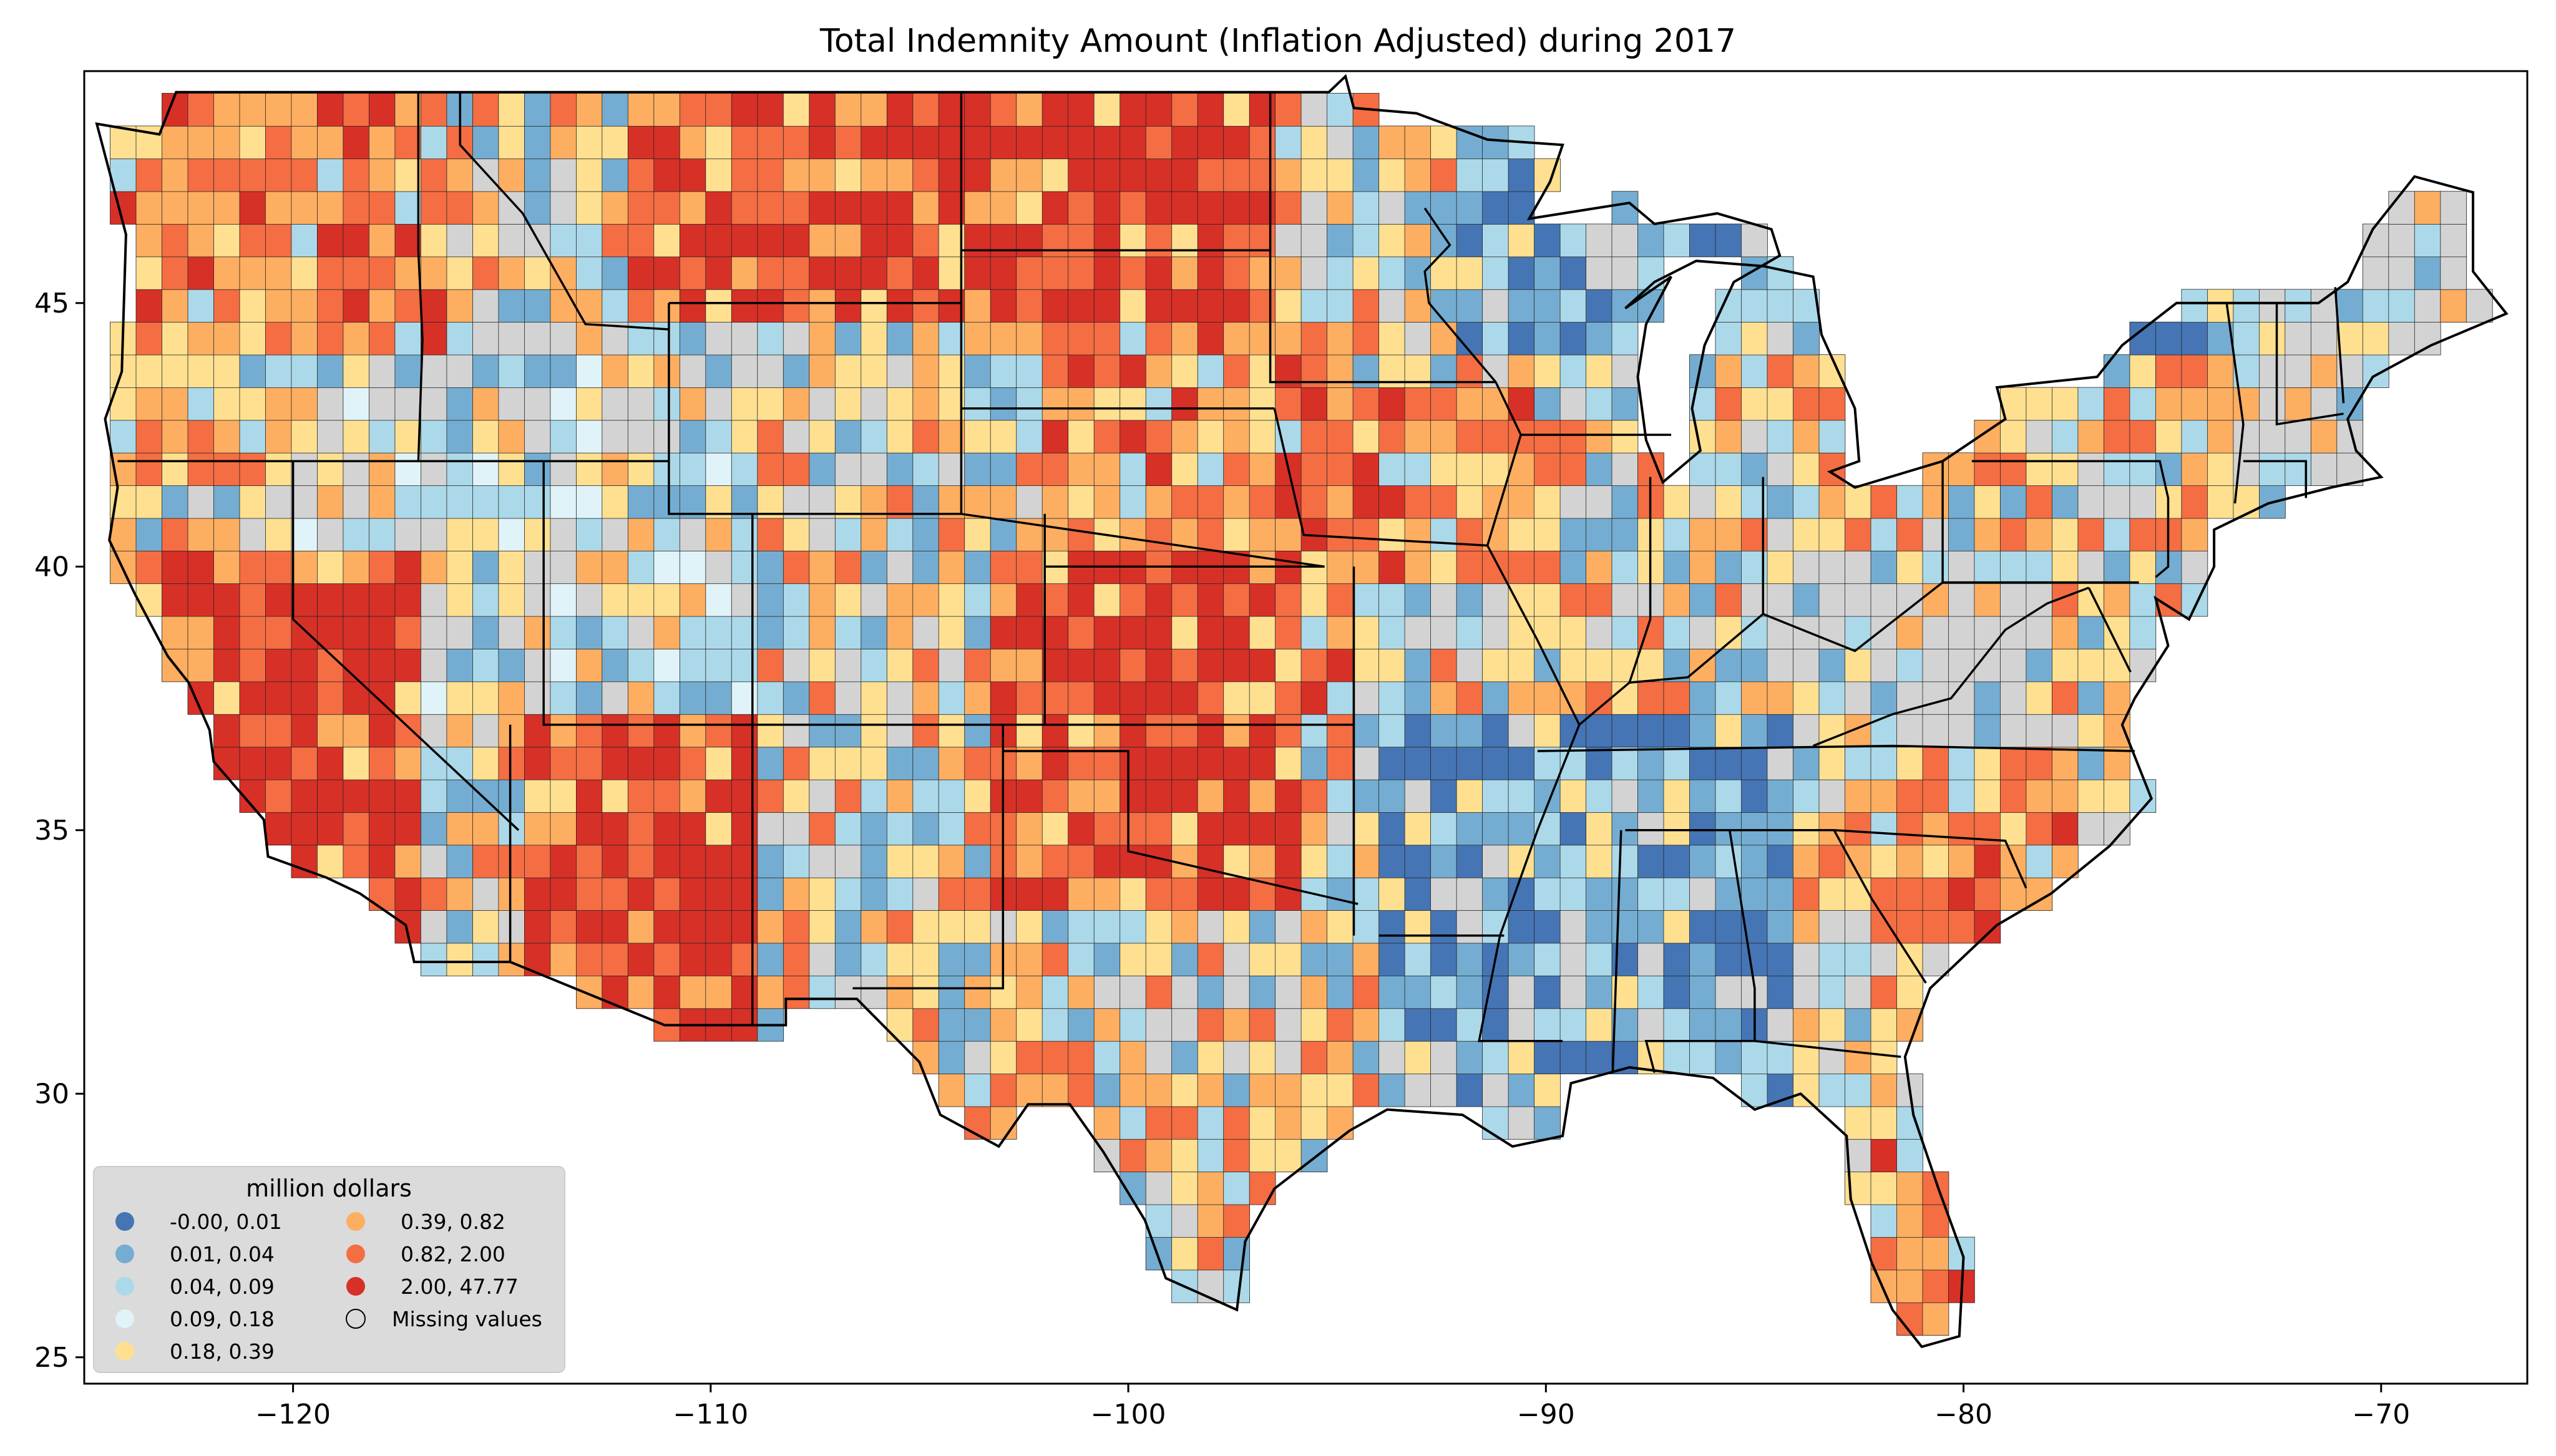  Describe the element at coordinates (1640, 580) in the screenshot. I see `state-border` at that location.